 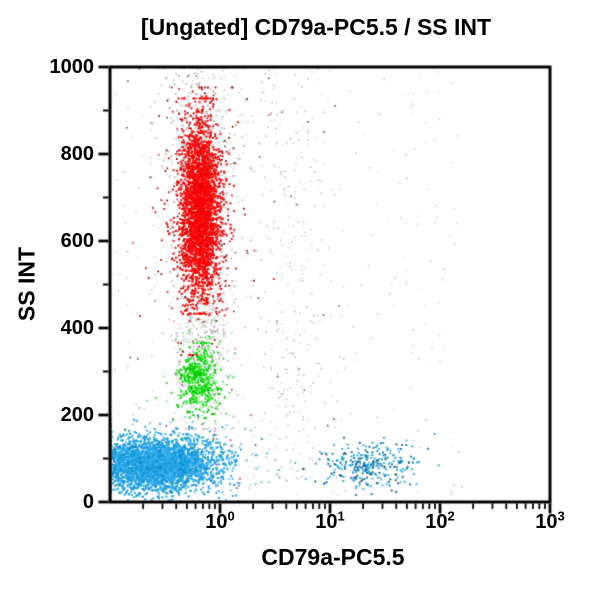 What do you see at coordinates (77, 328) in the screenshot?
I see `y-tick-label: 400` at bounding box center [77, 328].